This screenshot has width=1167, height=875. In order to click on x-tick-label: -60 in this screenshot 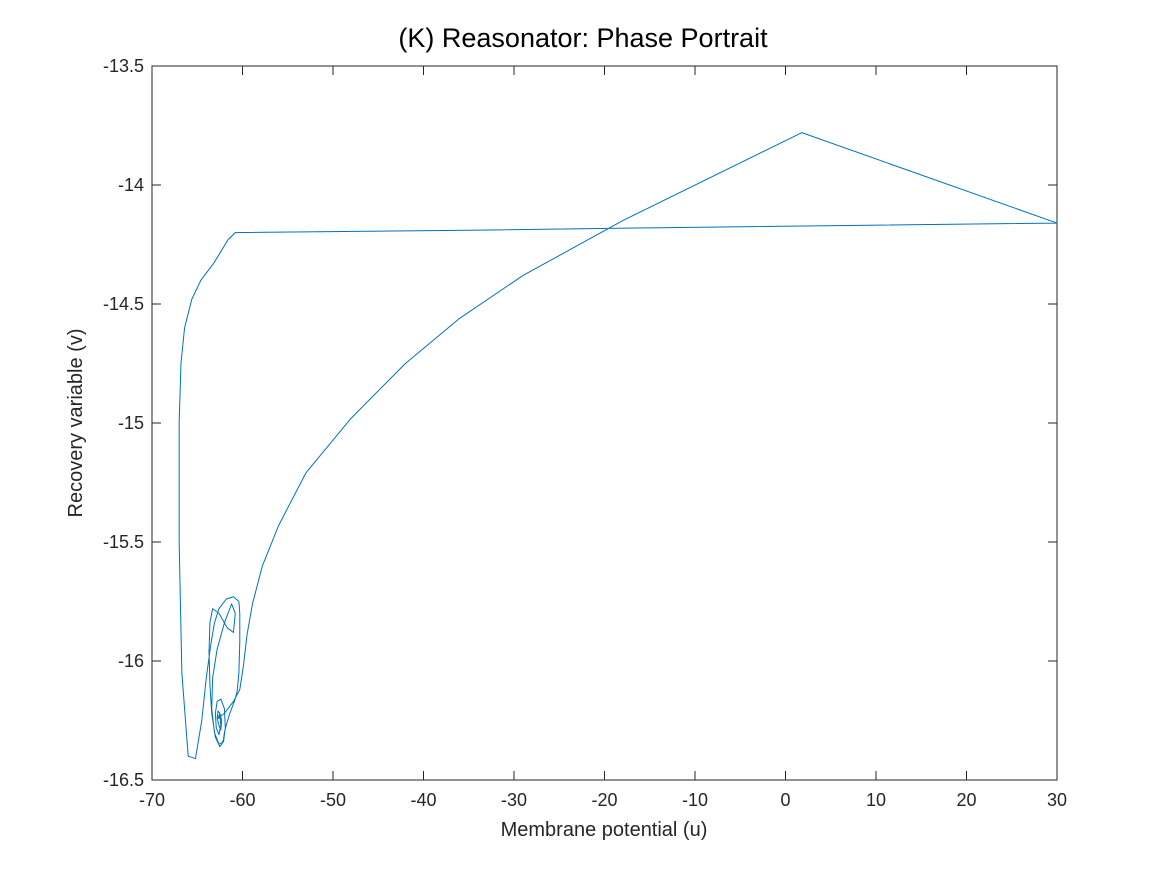, I will do `click(242, 800)`.